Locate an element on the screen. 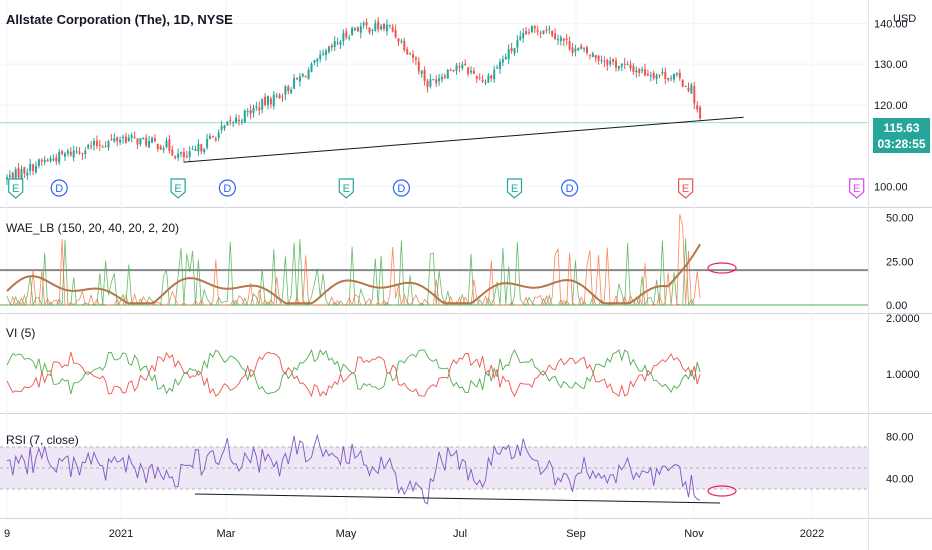  wae-pane-label: WAE_LB (150, 20, 40, 20, 2, 20) is located at coordinates (92, 228).